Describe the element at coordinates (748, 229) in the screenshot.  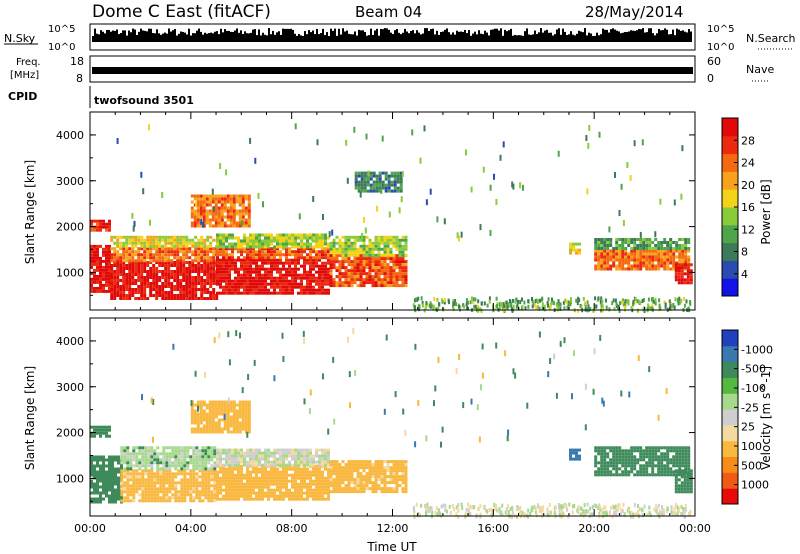
I see `colorbar-tick-label: 12` at that location.